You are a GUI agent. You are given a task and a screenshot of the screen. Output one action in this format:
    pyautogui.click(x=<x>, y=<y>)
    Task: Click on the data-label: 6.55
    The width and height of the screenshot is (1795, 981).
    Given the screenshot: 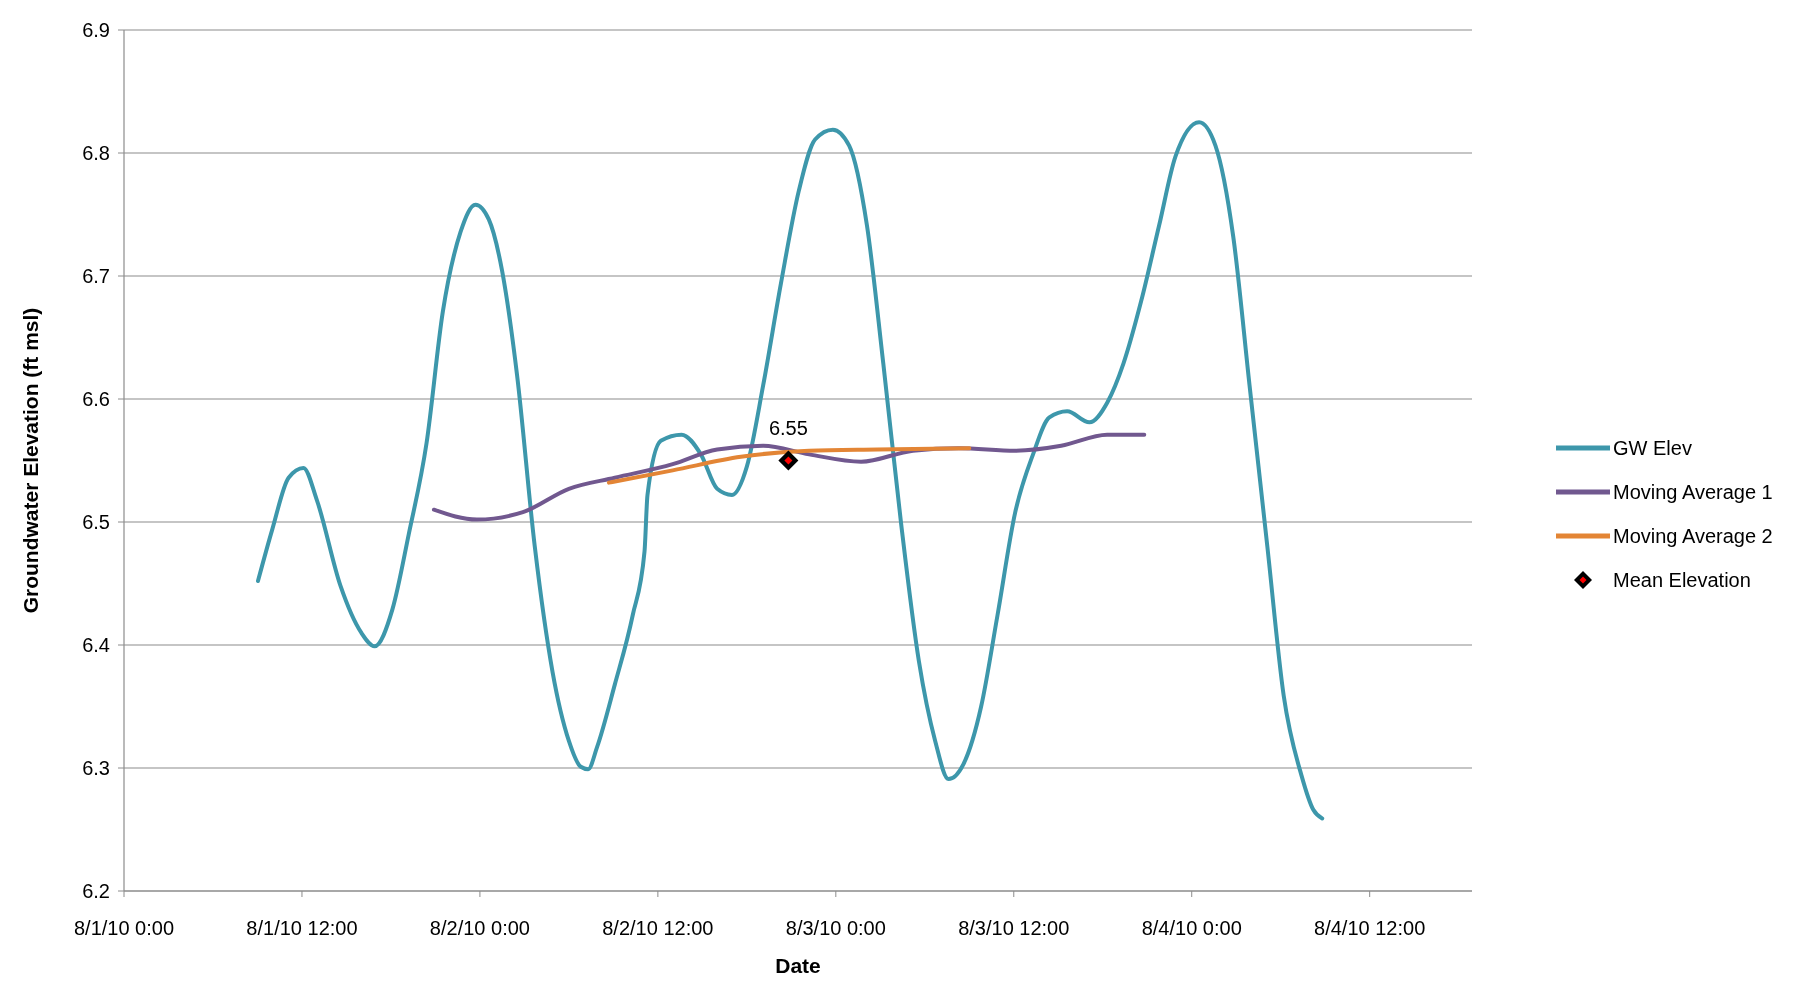 What is the action you would take?
    pyautogui.click(x=788, y=427)
    